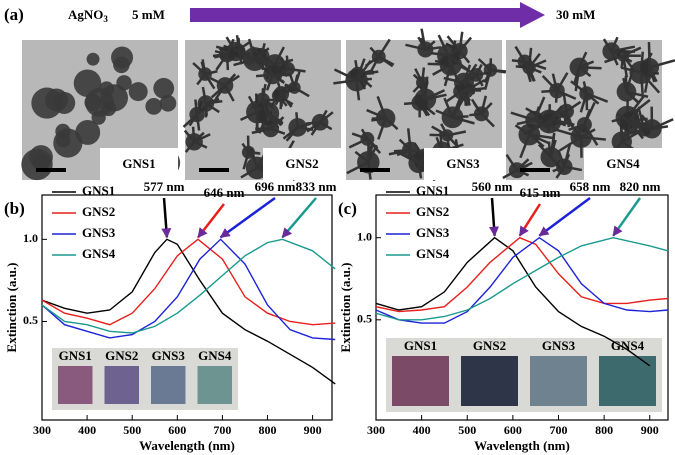 Image resolution: width=675 pixels, height=455 pixels. Describe the element at coordinates (467, 430) in the screenshot. I see `x-tick-label: 500` at that location.